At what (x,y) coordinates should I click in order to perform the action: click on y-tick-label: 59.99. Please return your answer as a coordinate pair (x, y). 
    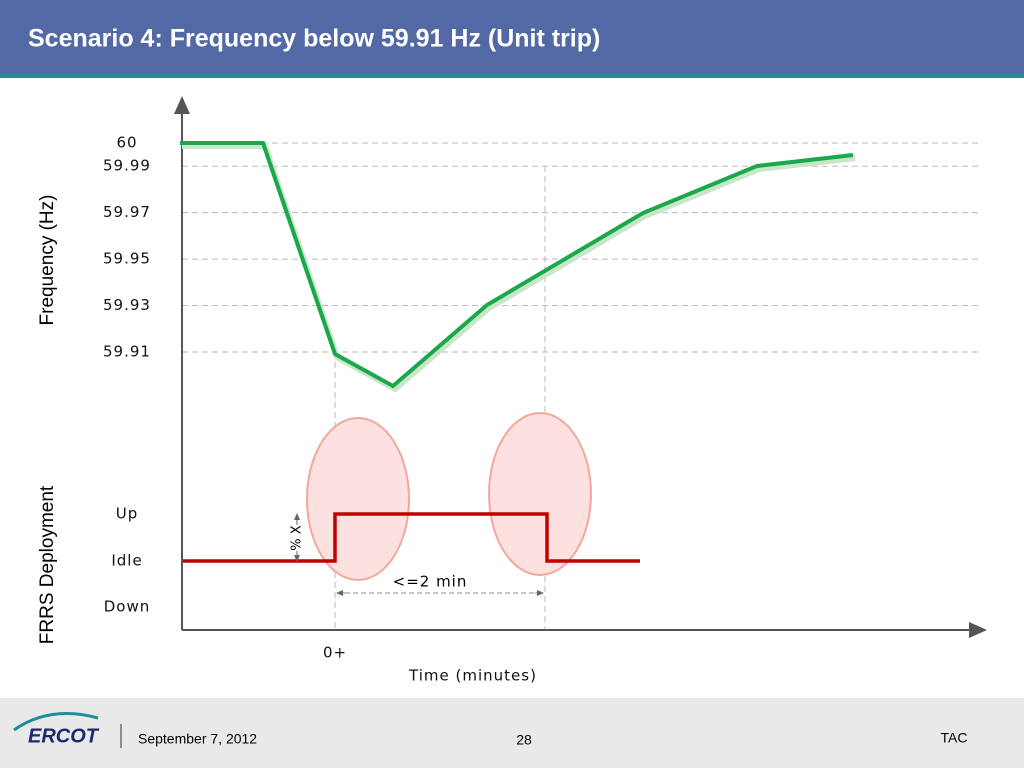
    Looking at the image, I should click on (127, 166).